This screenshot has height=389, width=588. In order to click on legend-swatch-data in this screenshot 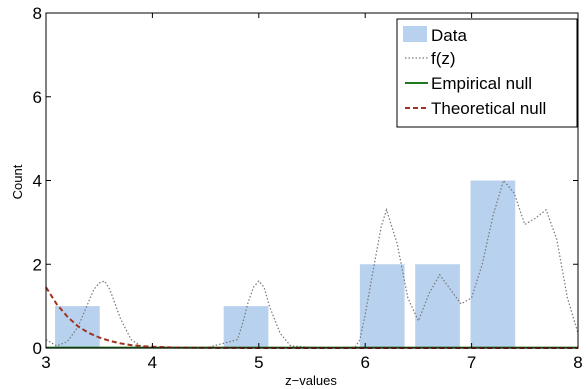, I will do `click(415, 34)`.